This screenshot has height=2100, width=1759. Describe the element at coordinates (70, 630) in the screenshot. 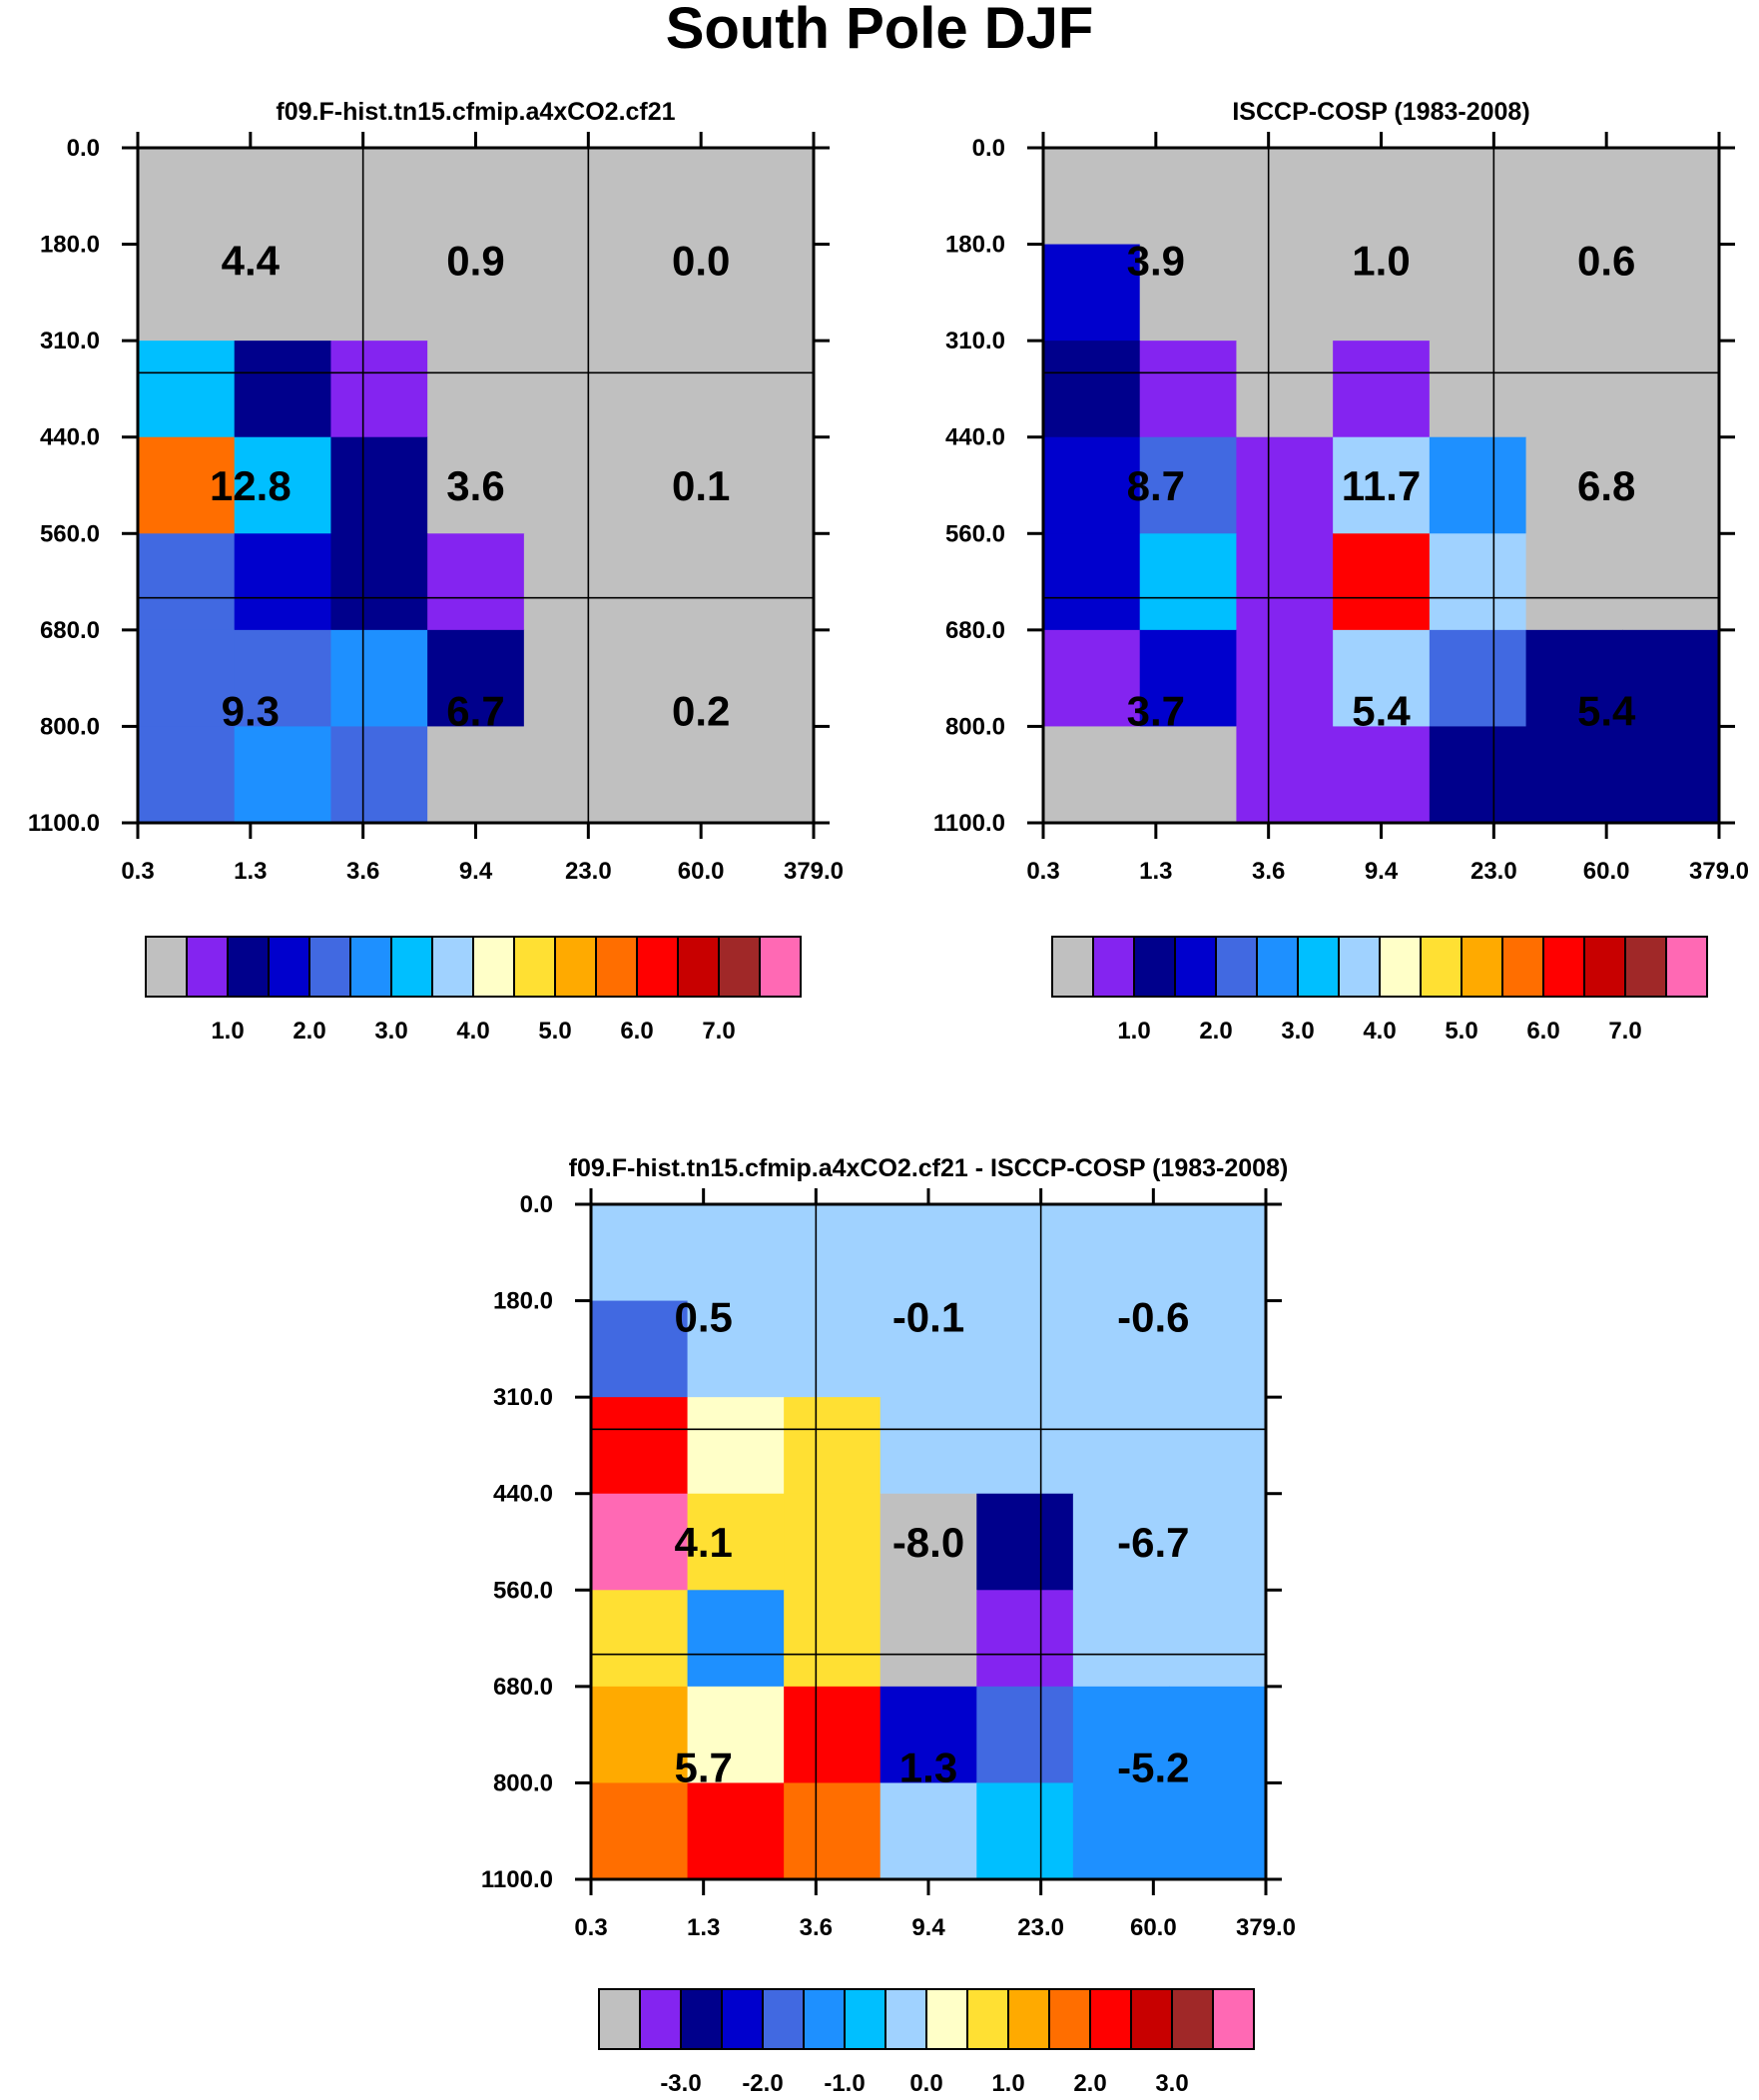

I see `y-tick-label: 680.0` at that location.